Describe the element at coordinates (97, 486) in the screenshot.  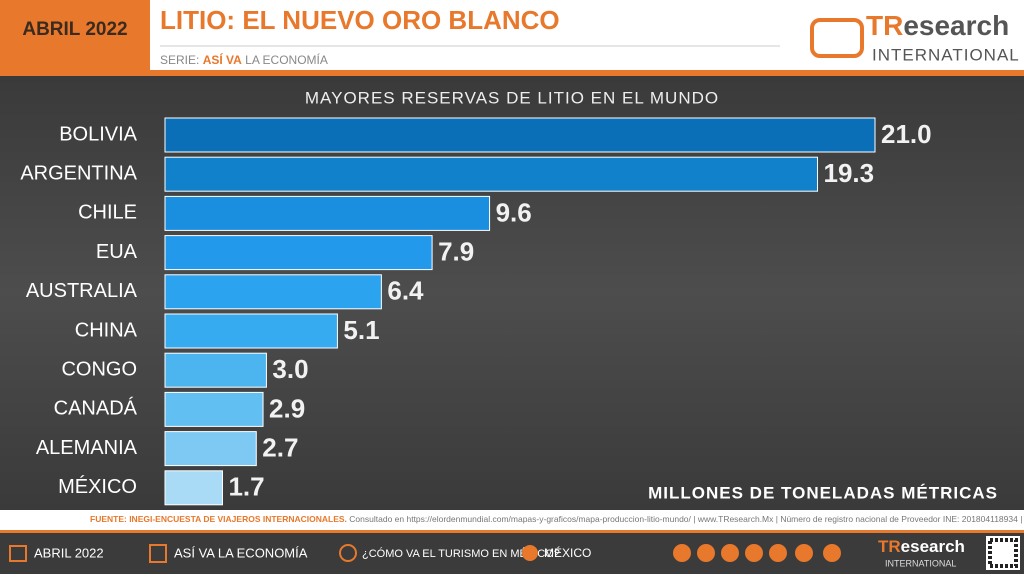
I see `category-label: MÉXICO` at that location.